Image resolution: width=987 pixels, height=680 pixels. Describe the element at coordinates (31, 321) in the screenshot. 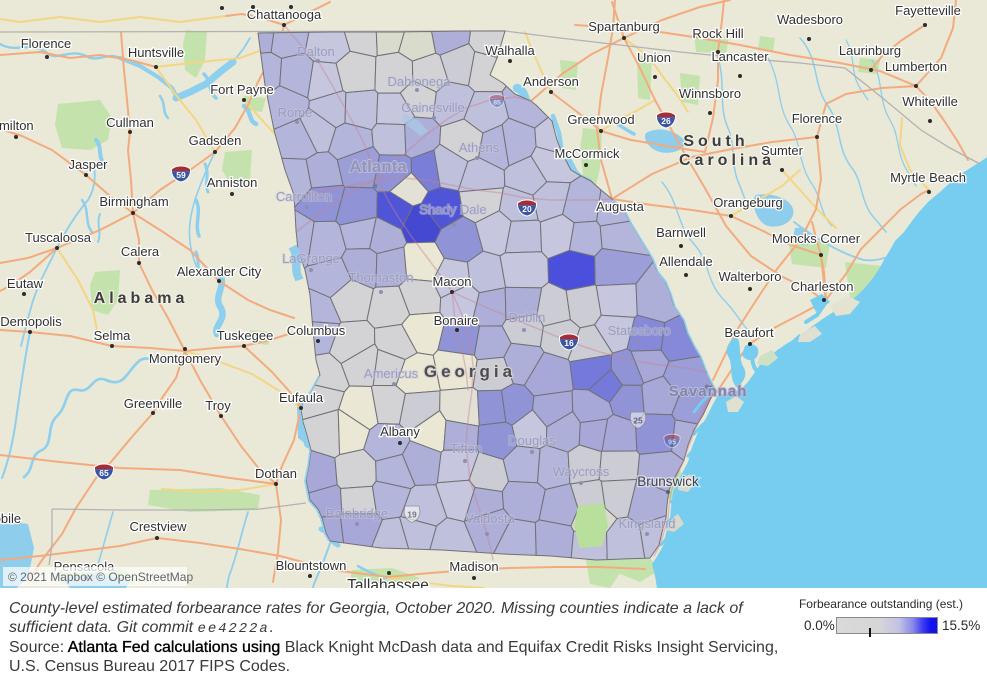

I see `svg-text: Demopolis` at that location.